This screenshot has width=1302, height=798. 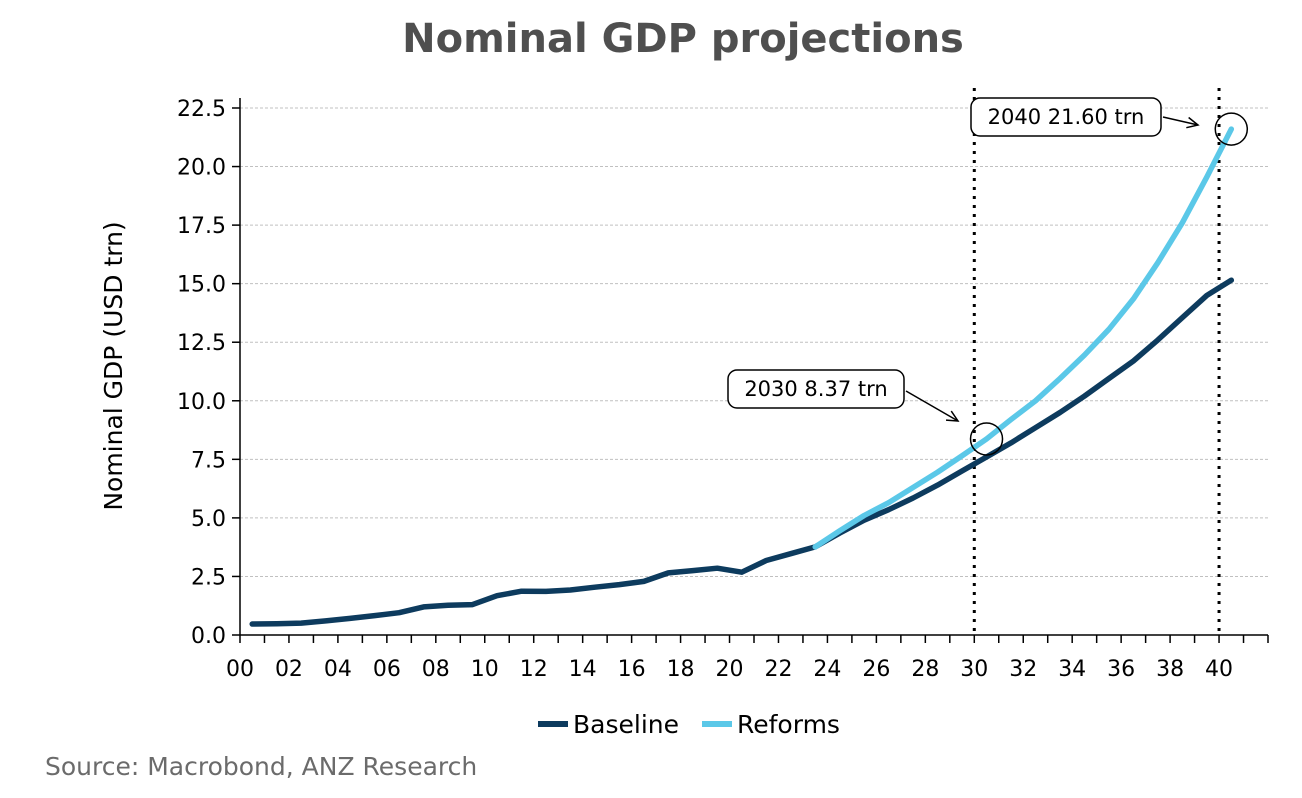 What do you see at coordinates (1072, 669) in the screenshot?
I see `x-tick-label: 34` at bounding box center [1072, 669].